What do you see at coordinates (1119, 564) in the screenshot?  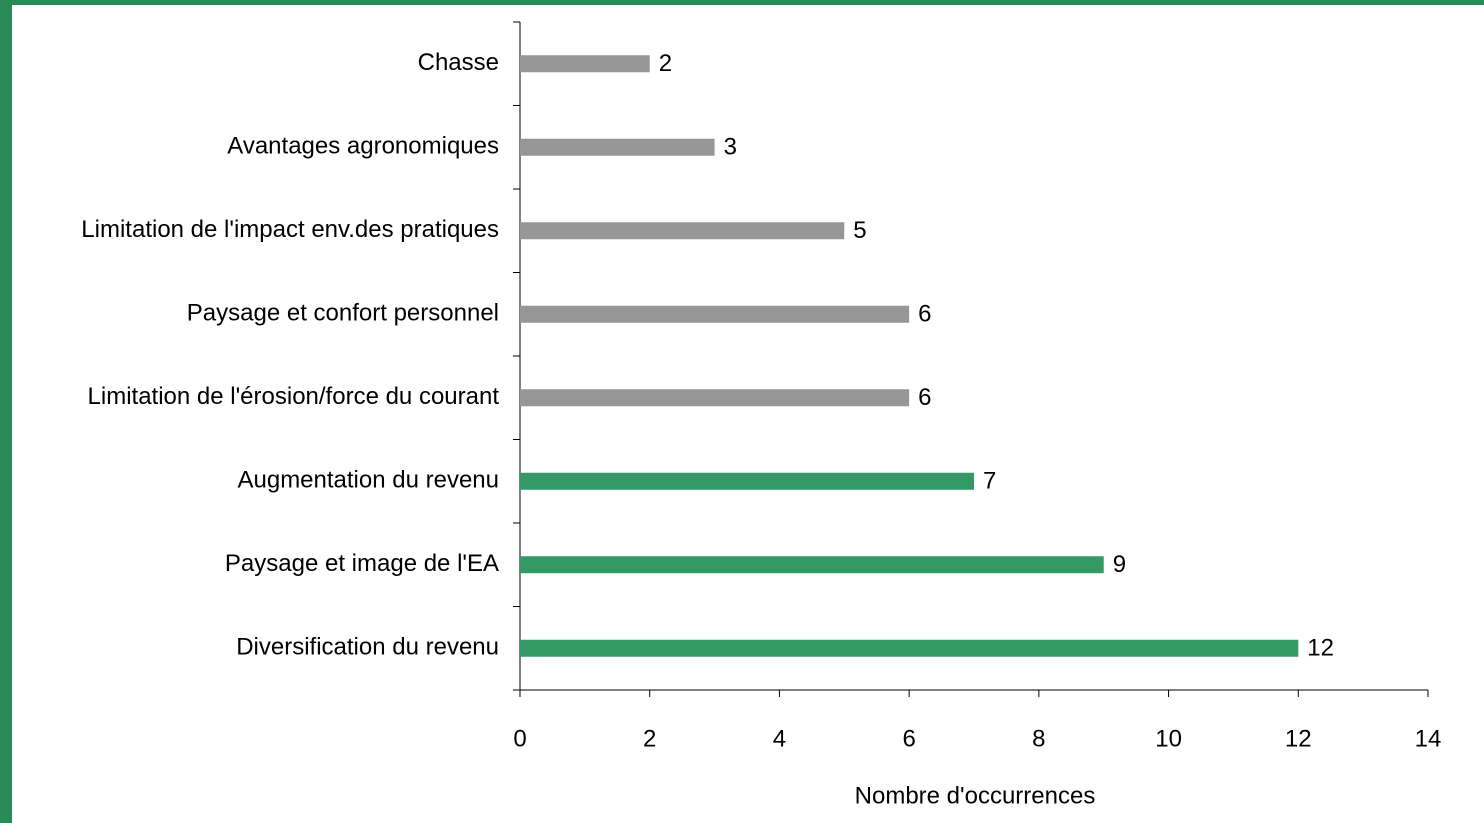 I see `value-label: 9` at bounding box center [1119, 564].